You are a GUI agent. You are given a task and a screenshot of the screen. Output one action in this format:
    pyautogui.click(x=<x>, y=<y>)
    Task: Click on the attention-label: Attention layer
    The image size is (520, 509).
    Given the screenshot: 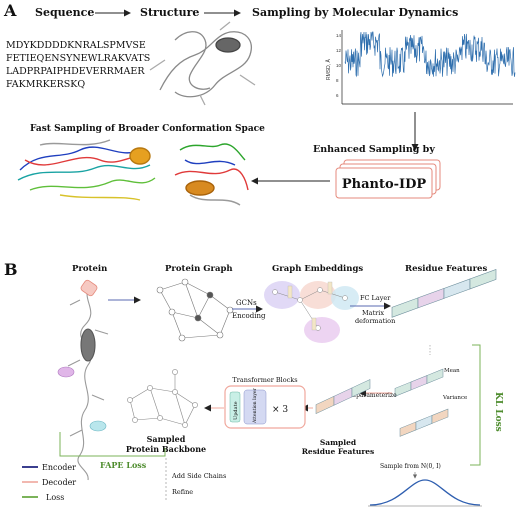 What is the action you would take?
    pyautogui.click(x=255, y=405)
    